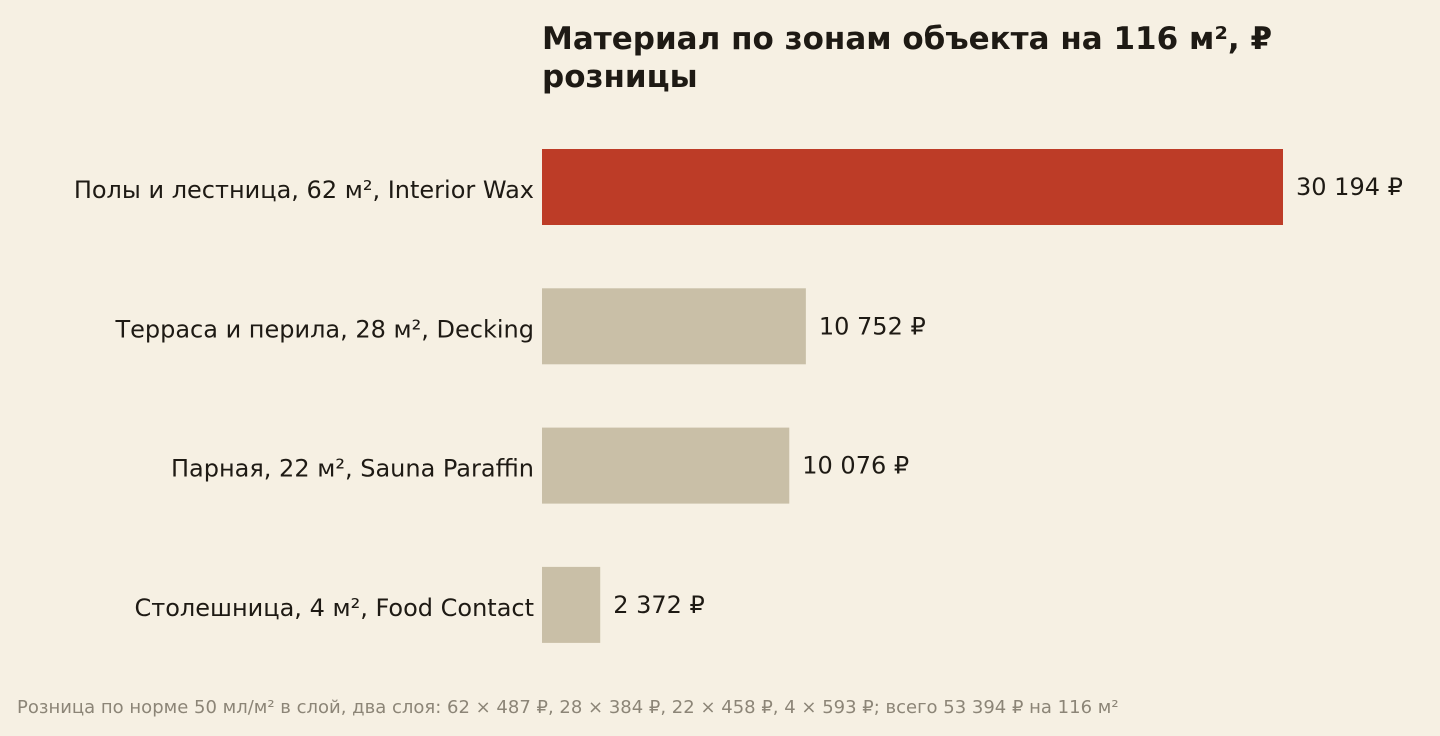 This screenshot has height=736, width=1440. Describe the element at coordinates (872, 326) in the screenshot. I see `value-label: 10 752 ₽` at that location.